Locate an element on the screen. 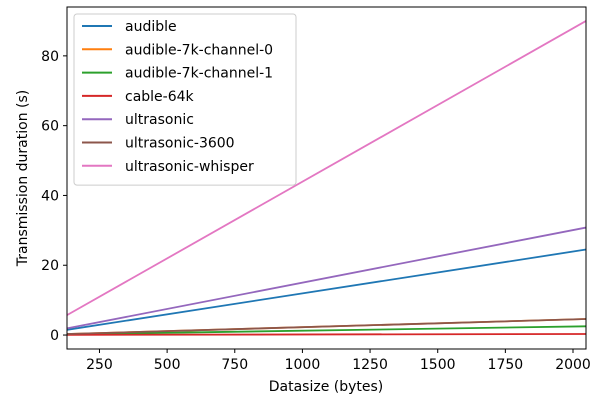 The height and width of the screenshot is (397, 600). legend-label: audible is located at coordinates (151, 27).